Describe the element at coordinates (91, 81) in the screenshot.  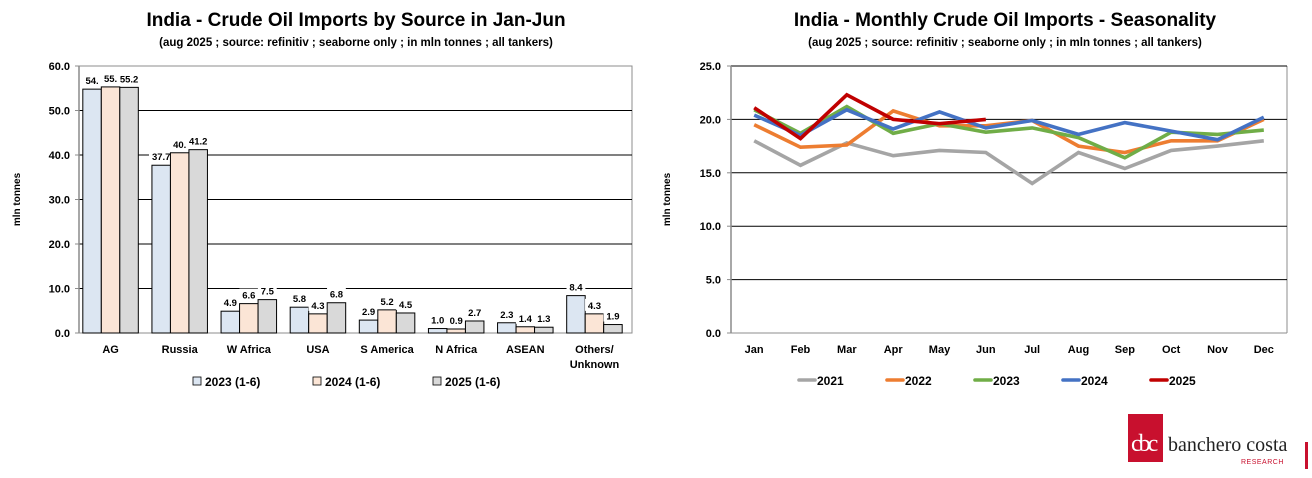
I see `data-label: 54.` at that location.